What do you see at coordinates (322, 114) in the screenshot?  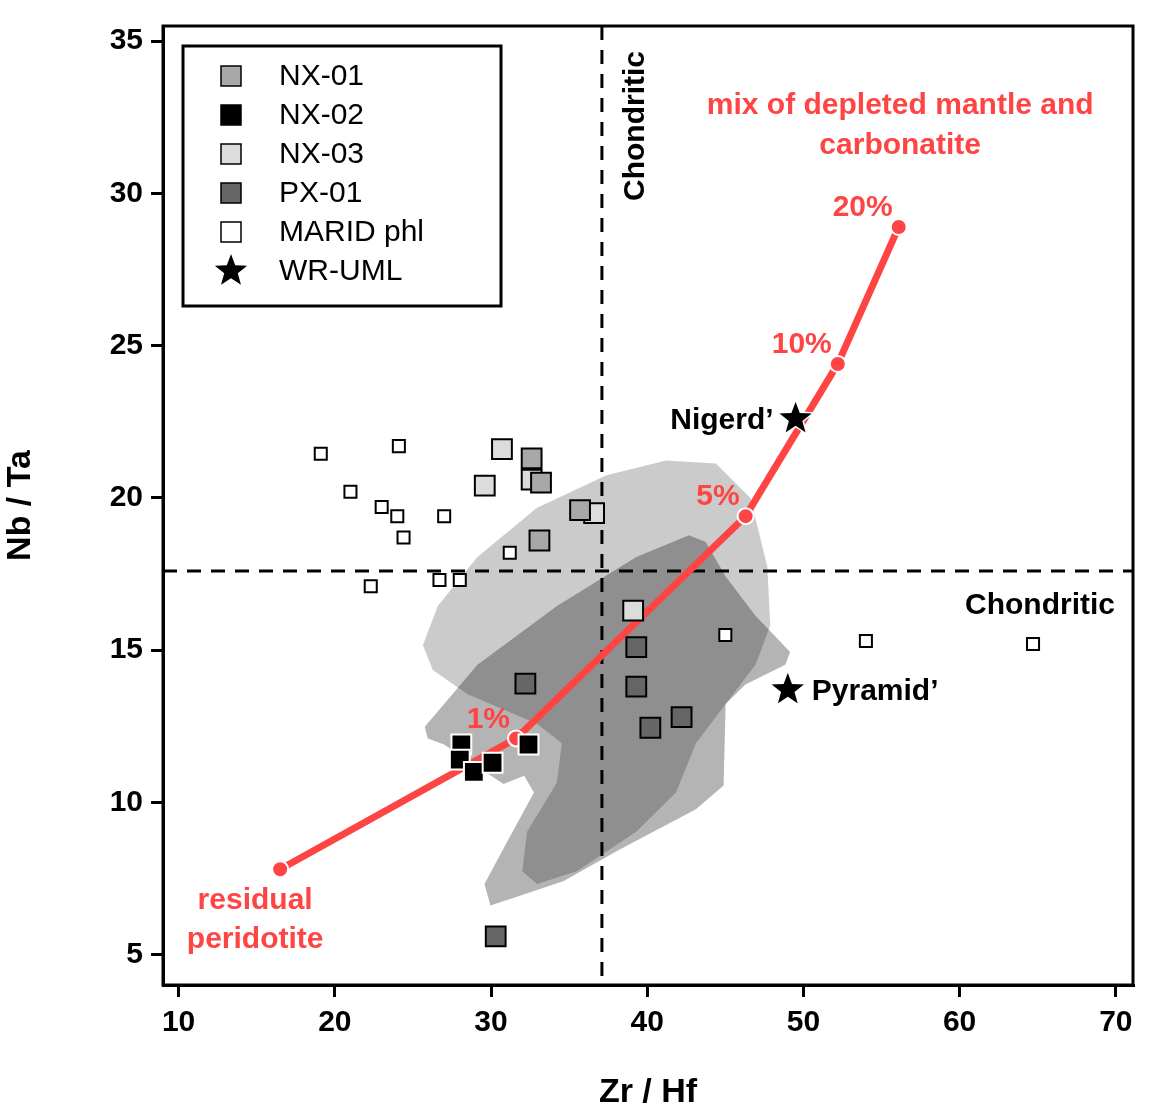 I see `legend-label: NX-02` at bounding box center [322, 114].